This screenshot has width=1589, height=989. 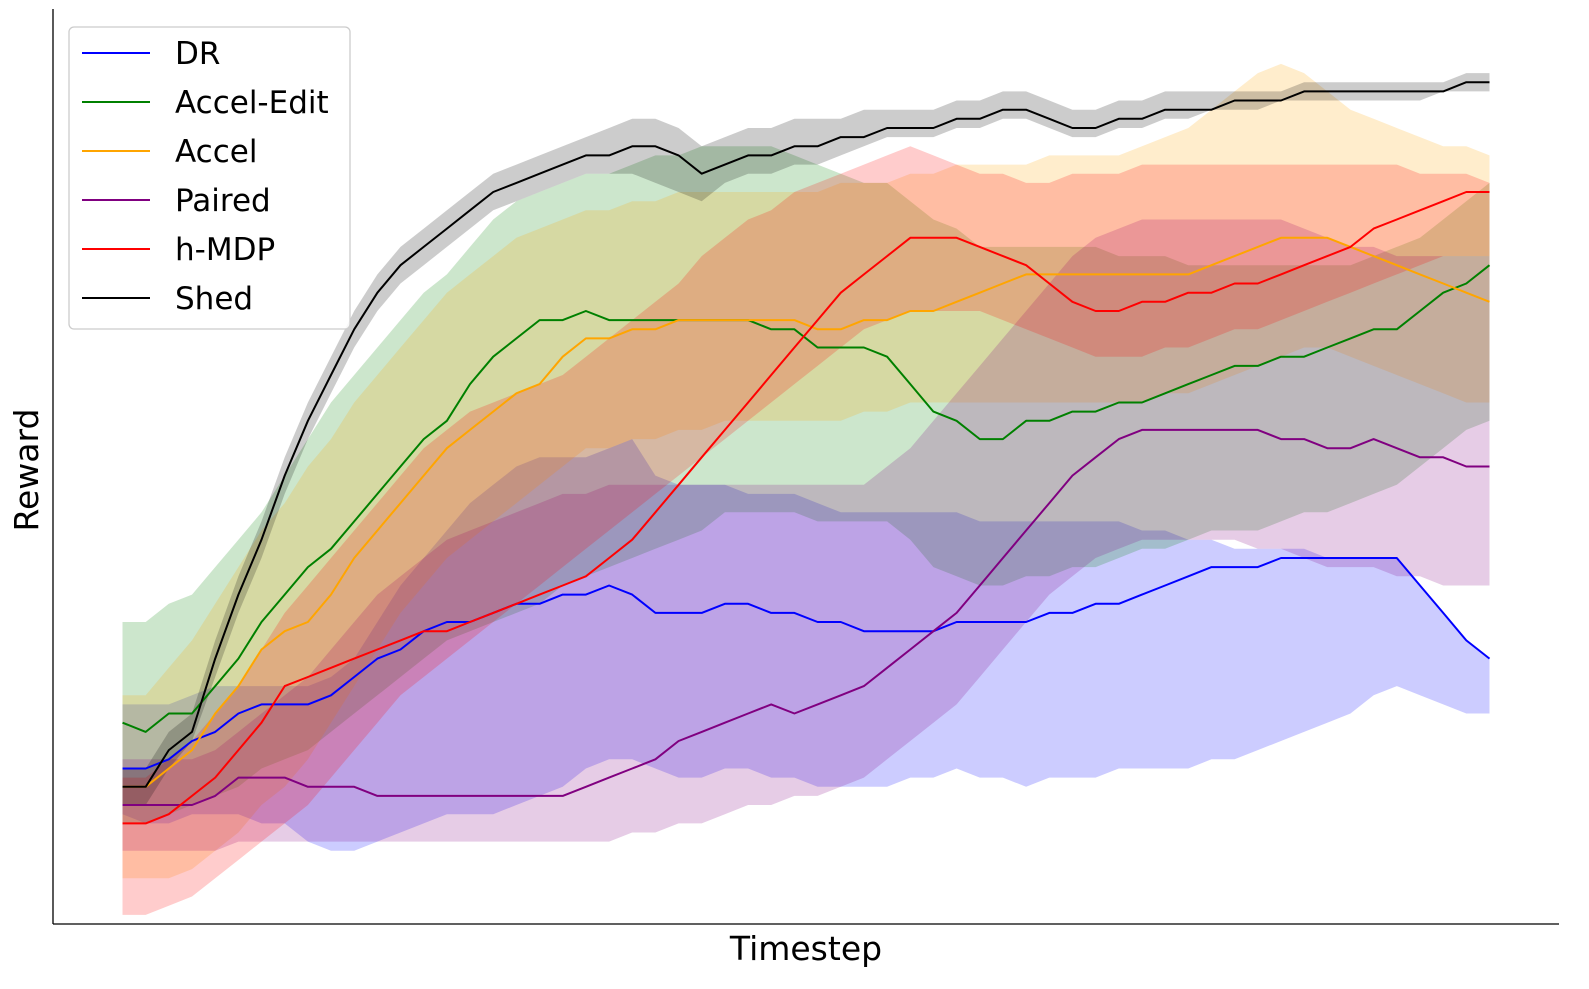 I want to click on x-axis-label: Timestep, so click(x=805, y=948).